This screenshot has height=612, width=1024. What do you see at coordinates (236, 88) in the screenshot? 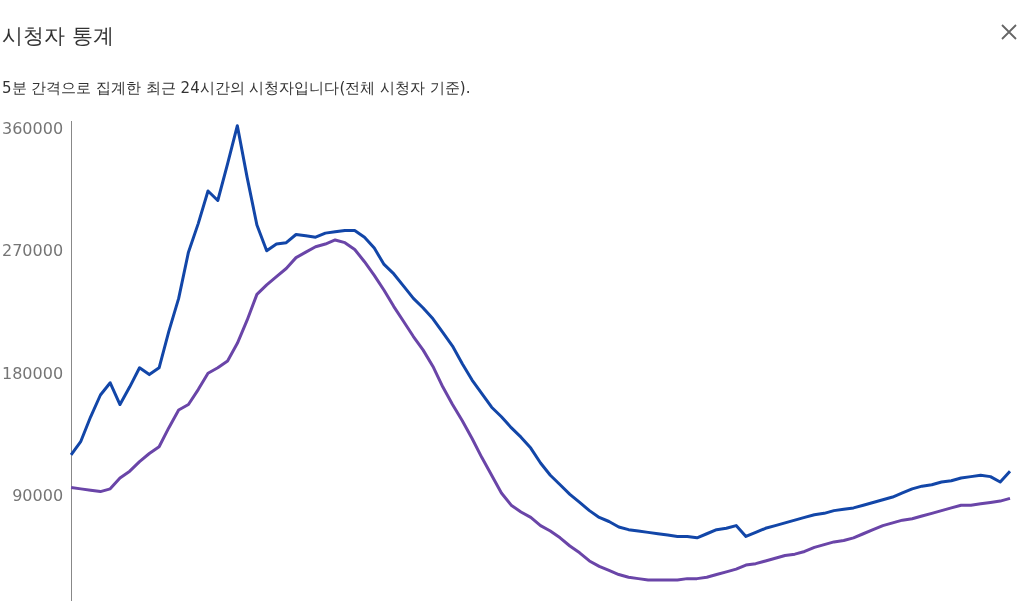
I see `chart-subtitle: 5분 간격으로 집계한 최근 24시간의 시청자입니다(전체 시청자 기준).` at bounding box center [236, 88].